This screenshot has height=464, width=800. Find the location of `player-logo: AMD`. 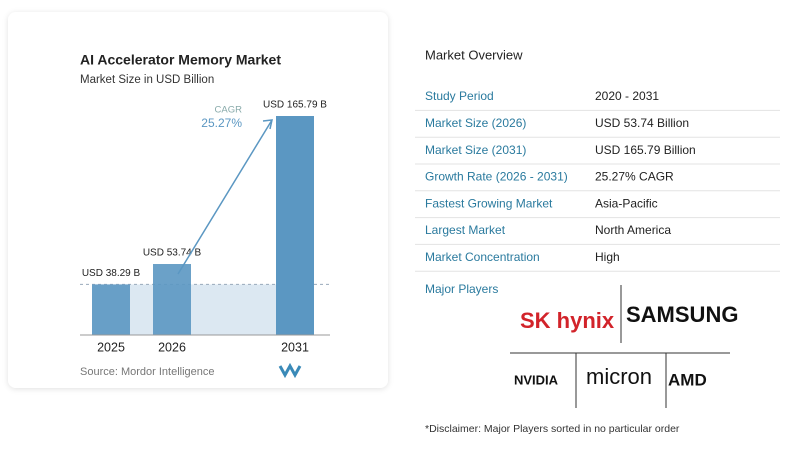

player-logo: AMD is located at coordinates (687, 379).